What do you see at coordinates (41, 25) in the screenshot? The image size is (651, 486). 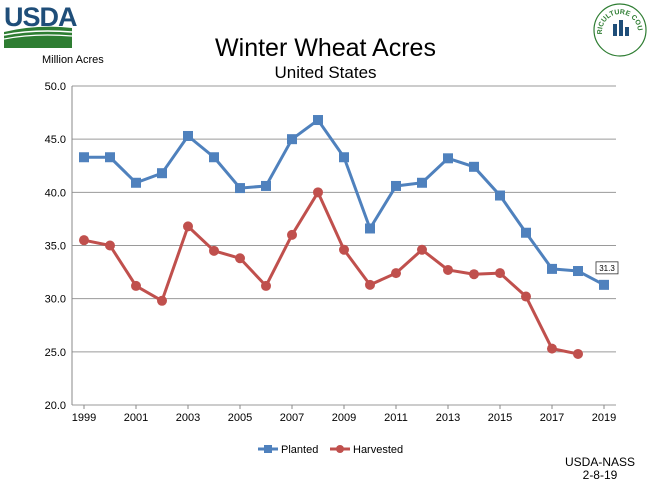 I see `usda-logo: USDA` at bounding box center [41, 25].